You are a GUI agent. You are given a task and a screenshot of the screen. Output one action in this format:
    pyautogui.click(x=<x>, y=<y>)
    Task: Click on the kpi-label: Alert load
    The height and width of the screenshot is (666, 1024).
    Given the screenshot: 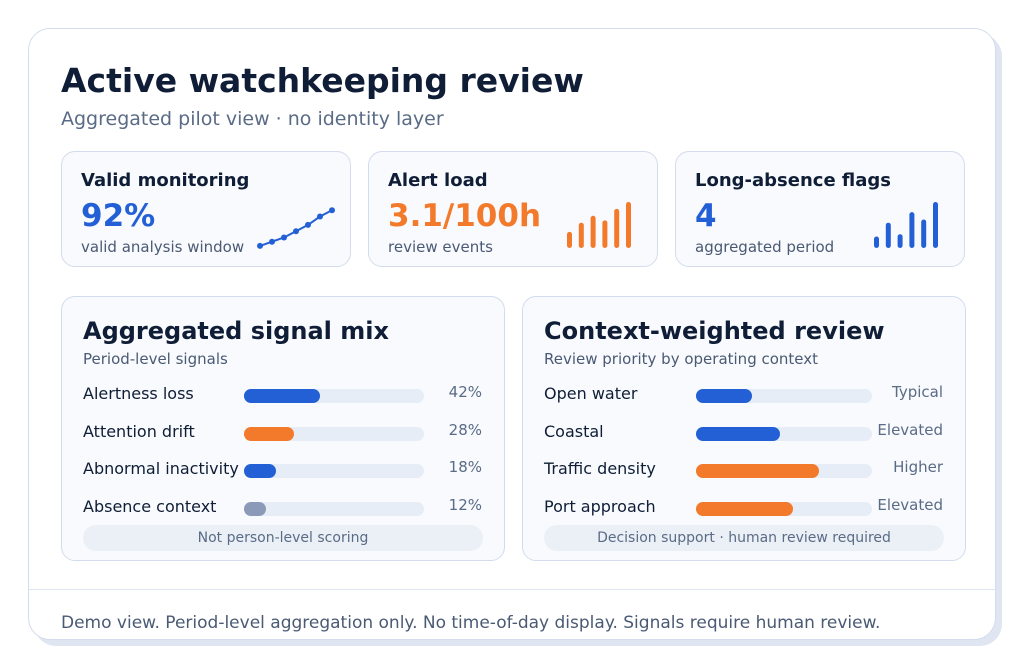 What is the action you would take?
    pyautogui.click(x=438, y=180)
    